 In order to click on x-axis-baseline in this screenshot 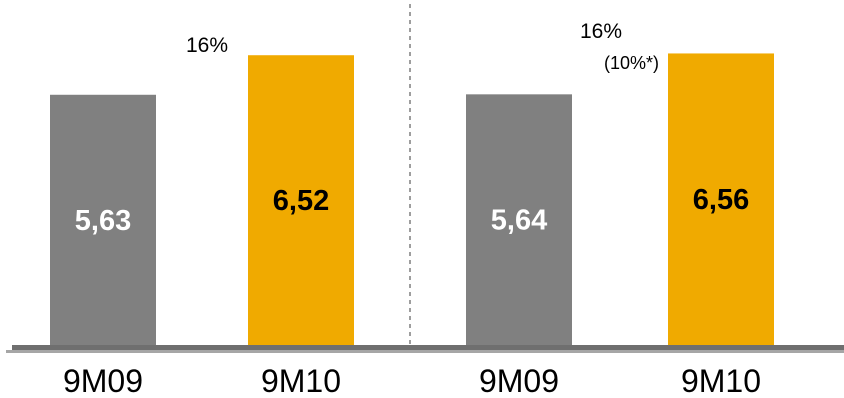, I will do `click(428, 347)`.